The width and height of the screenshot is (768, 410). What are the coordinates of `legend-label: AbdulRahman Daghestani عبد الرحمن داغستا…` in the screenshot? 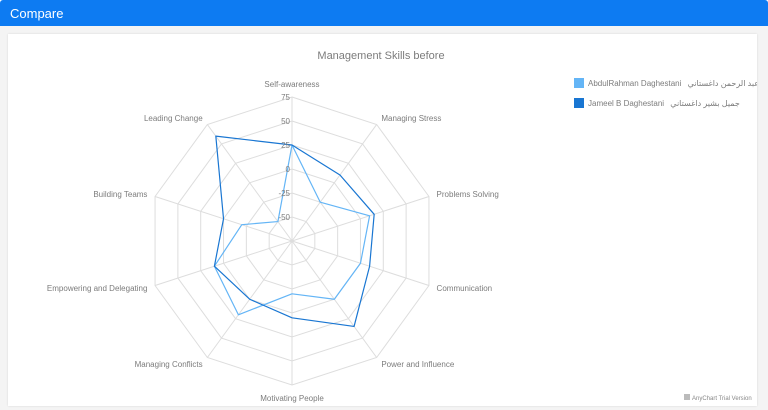 It's located at (672, 83).